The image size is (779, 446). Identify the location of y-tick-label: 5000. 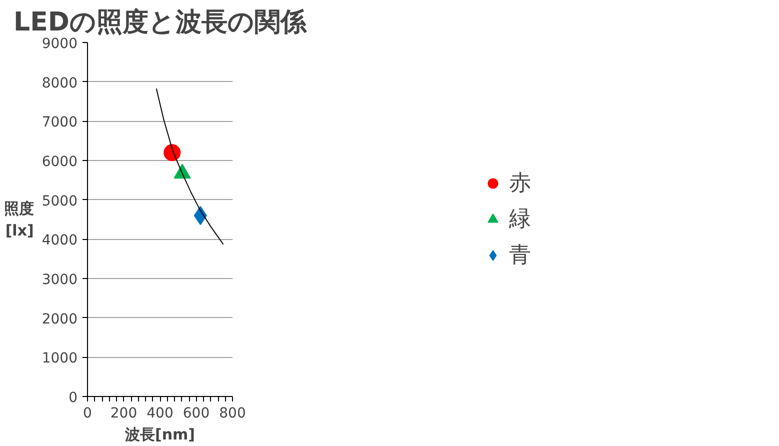
(60, 201).